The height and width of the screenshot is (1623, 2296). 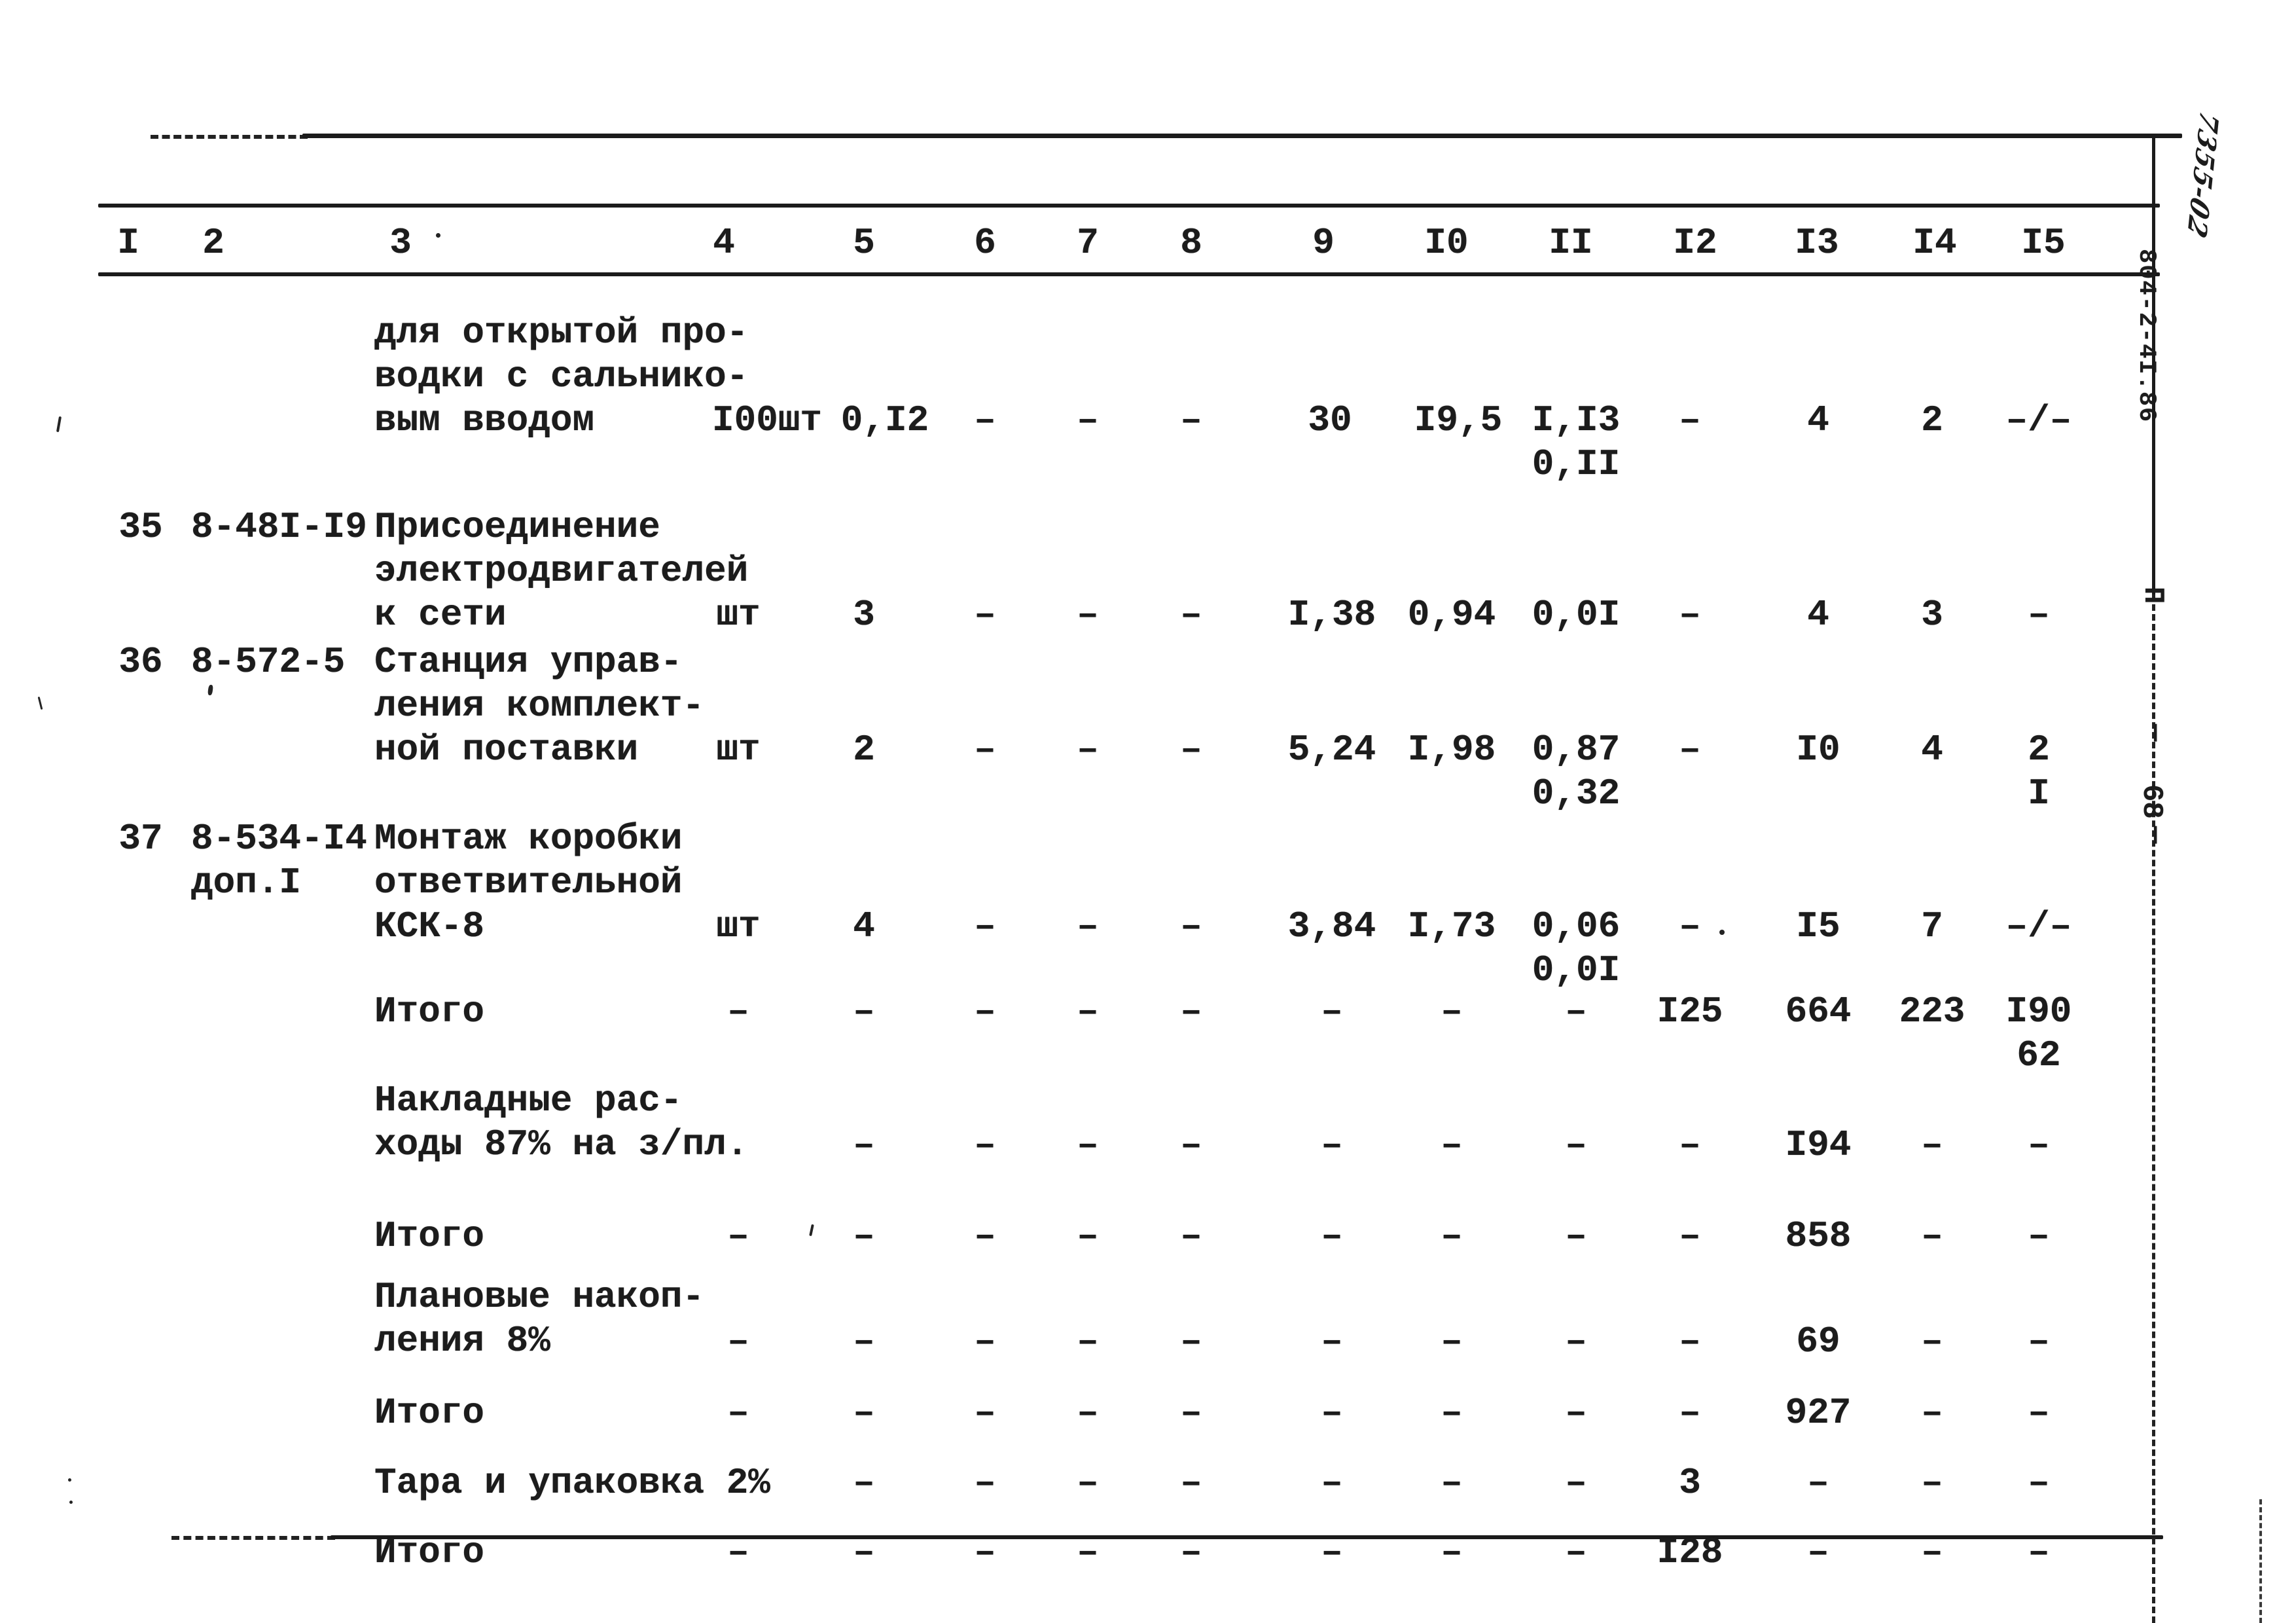 I want to click on row-description-line: ходы 87% на з/пл., so click(x=561, y=1144).